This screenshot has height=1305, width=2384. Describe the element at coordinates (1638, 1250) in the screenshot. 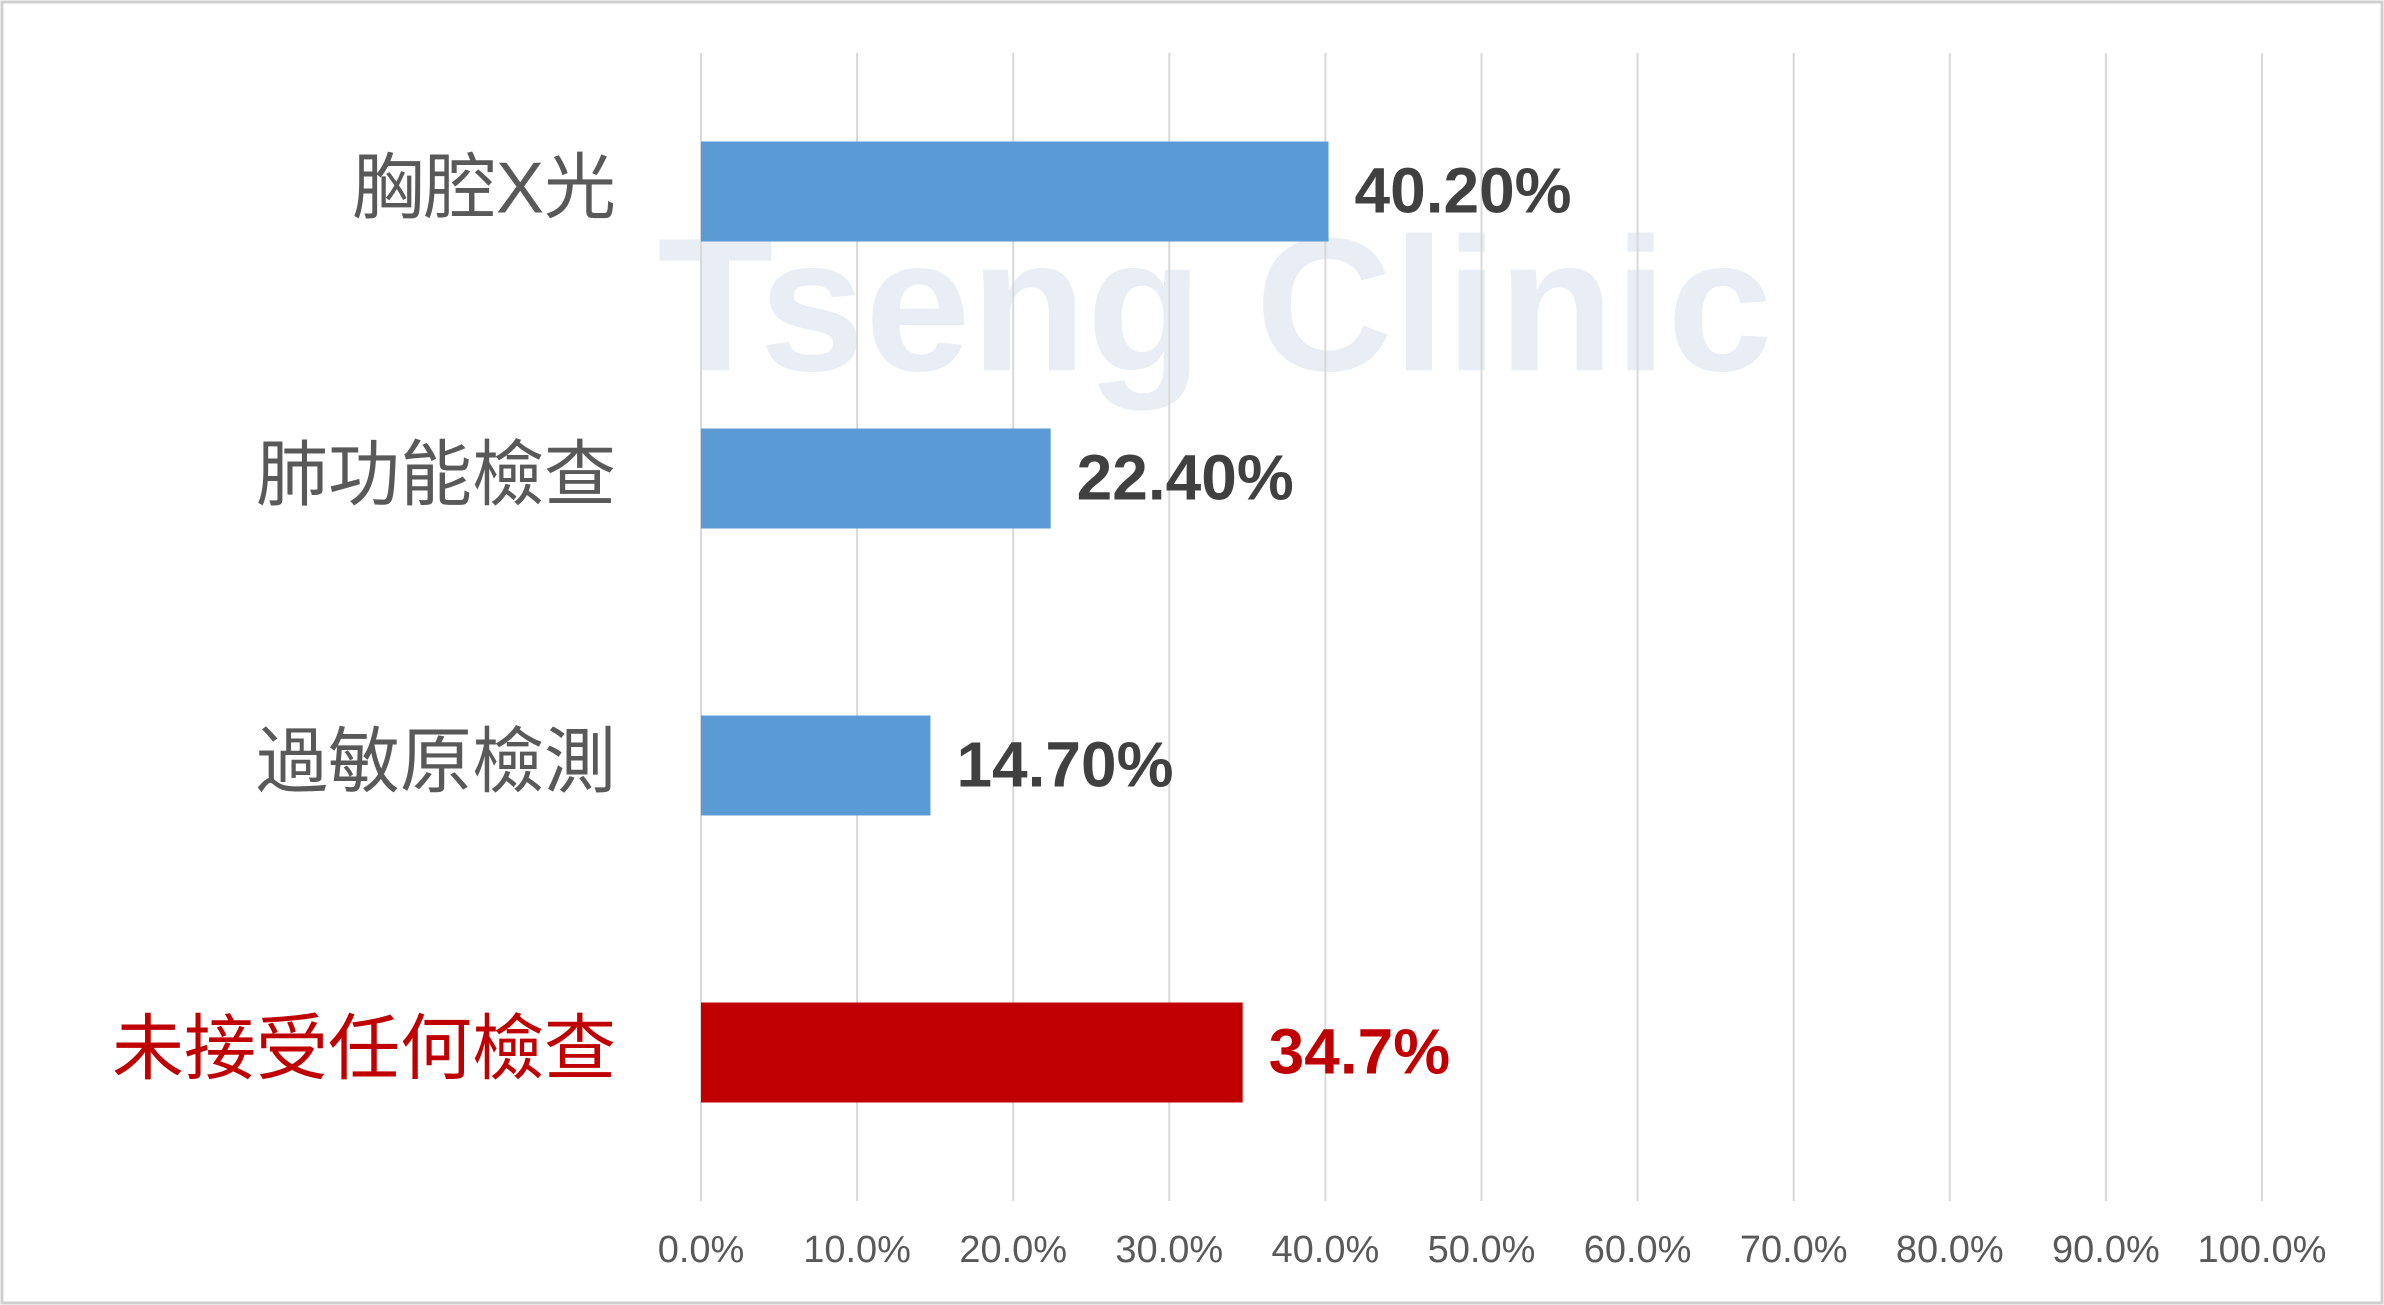

I see `x-tick-label: 60.0%` at that location.